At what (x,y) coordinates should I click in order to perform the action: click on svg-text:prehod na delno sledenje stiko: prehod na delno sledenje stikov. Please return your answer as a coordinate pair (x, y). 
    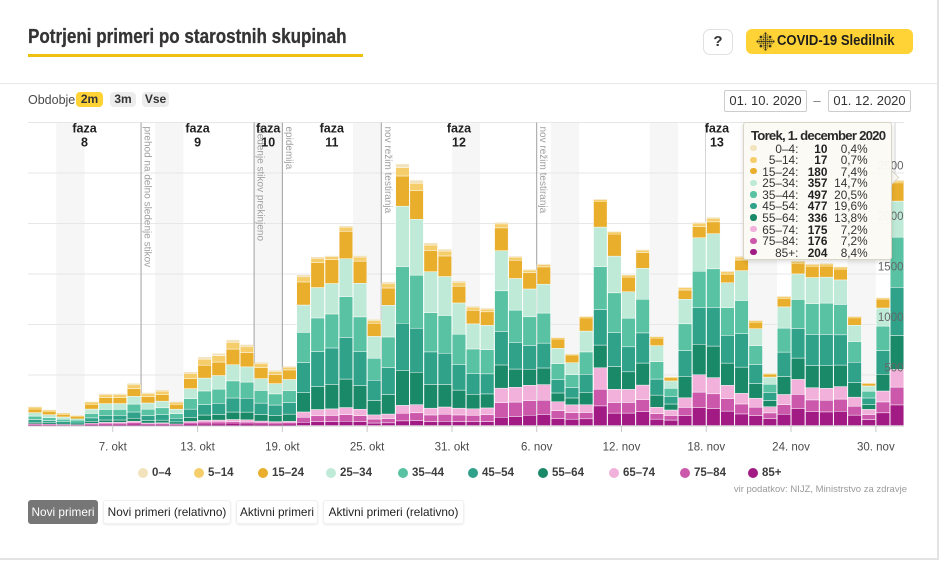
    Looking at the image, I should click on (147, 197).